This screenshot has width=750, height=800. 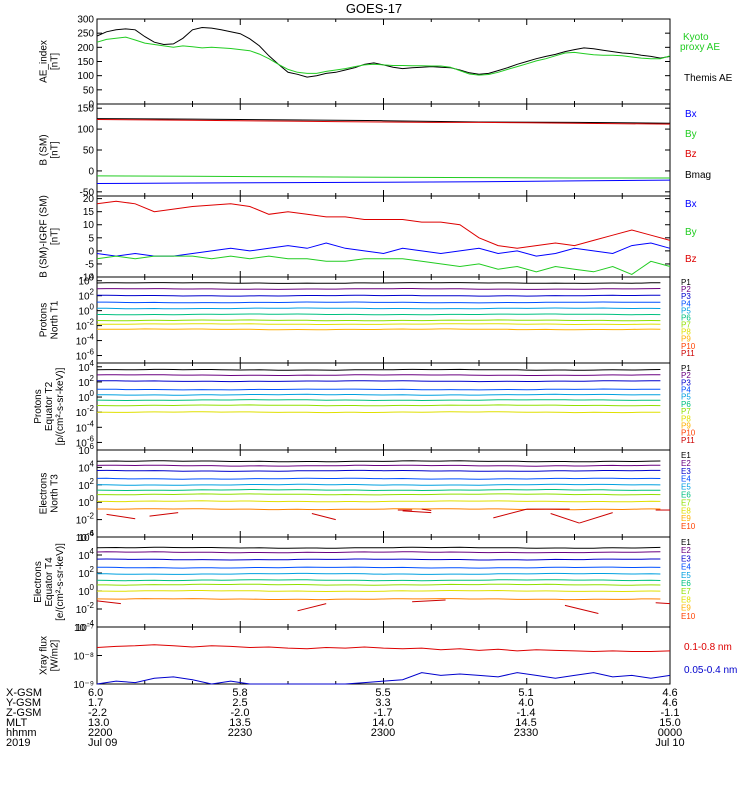 I want to click on bigrf-ylabel: [nT], so click(x=55, y=236).